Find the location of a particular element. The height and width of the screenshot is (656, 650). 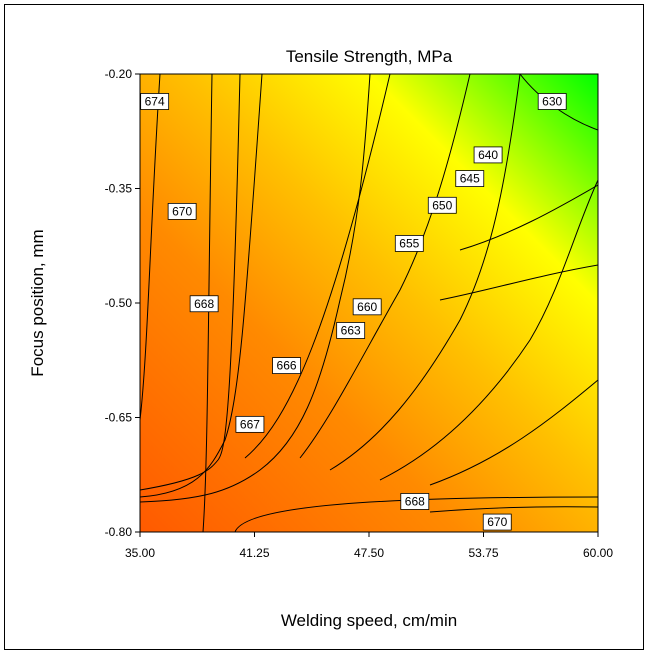

contour-label: 630 is located at coordinates (552, 101).